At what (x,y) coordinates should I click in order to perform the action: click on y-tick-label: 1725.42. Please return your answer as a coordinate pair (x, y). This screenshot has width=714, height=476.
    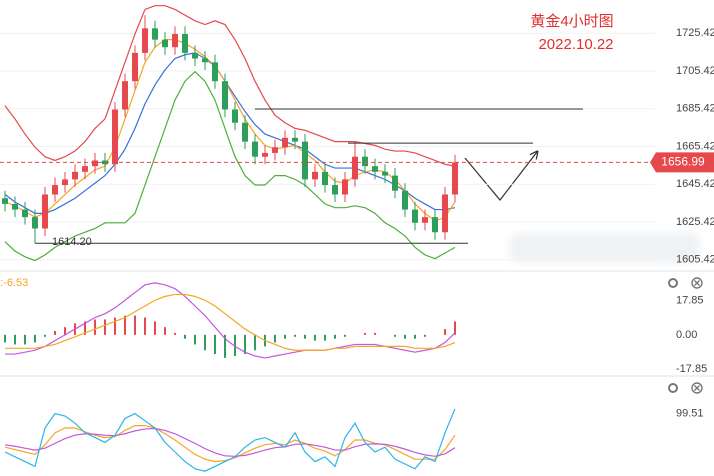
    Looking at the image, I should click on (695, 33).